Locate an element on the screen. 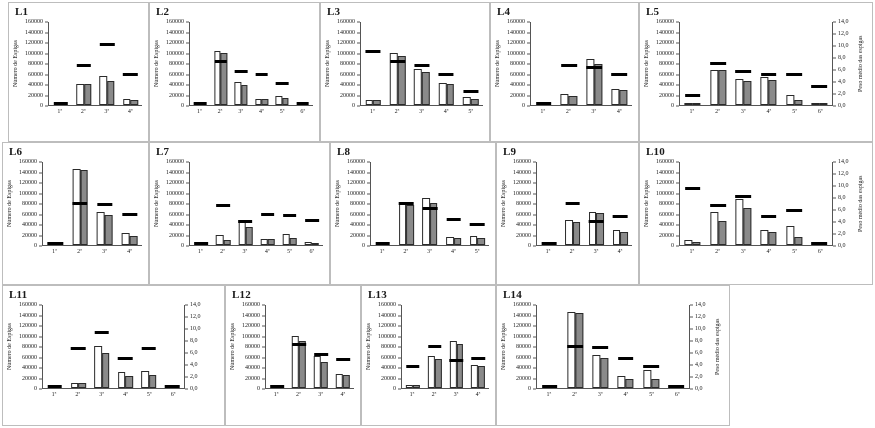 This screenshot has width=875, height=428. chart-title: L11 is located at coordinates (18, 295).